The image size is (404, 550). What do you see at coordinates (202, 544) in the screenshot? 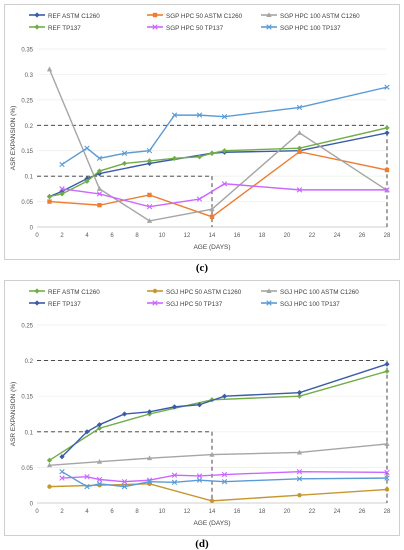
I see `panel-caption-d: (d)` at bounding box center [202, 544].